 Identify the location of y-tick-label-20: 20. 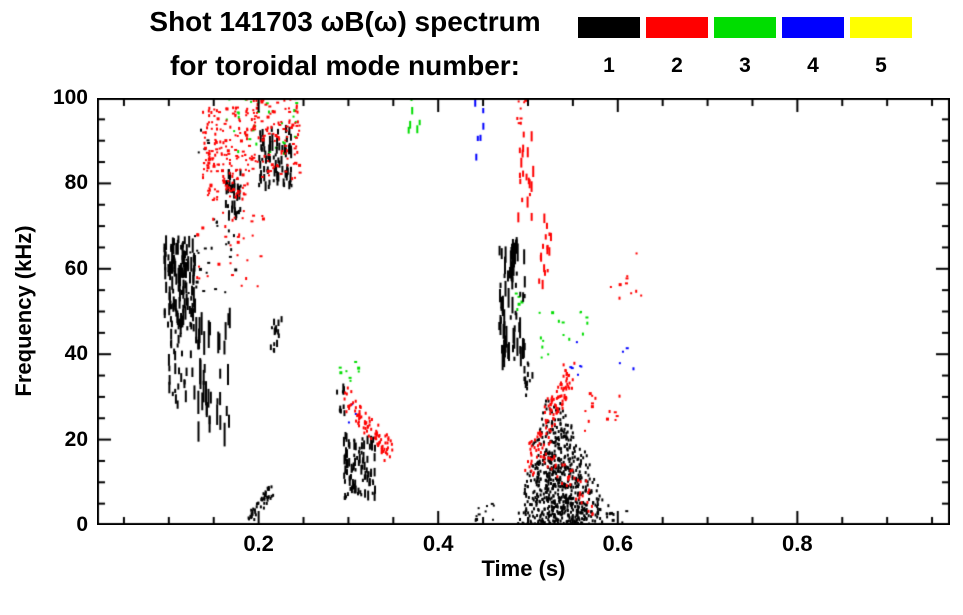
(76, 439).